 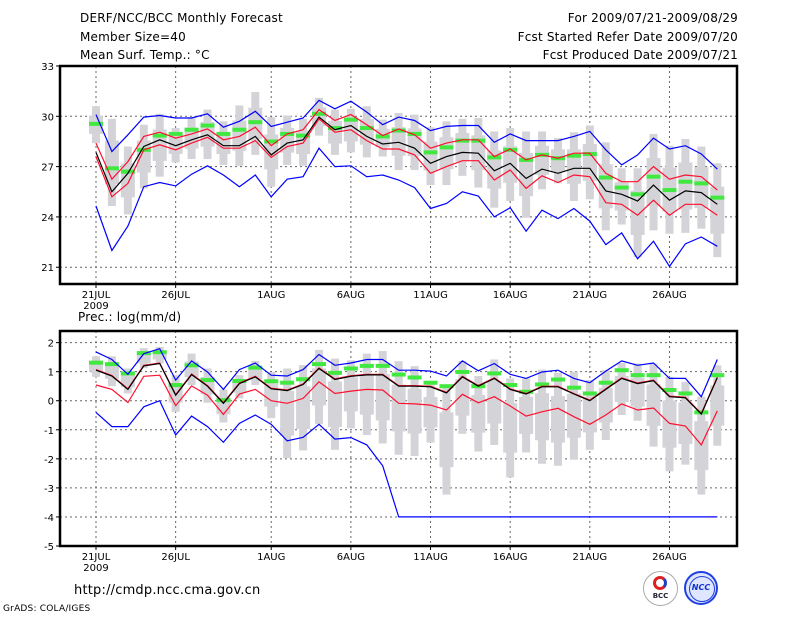 What do you see at coordinates (652, 18) in the screenshot?
I see `forecast-period: For 2009/07/21-2009/08/29` at bounding box center [652, 18].